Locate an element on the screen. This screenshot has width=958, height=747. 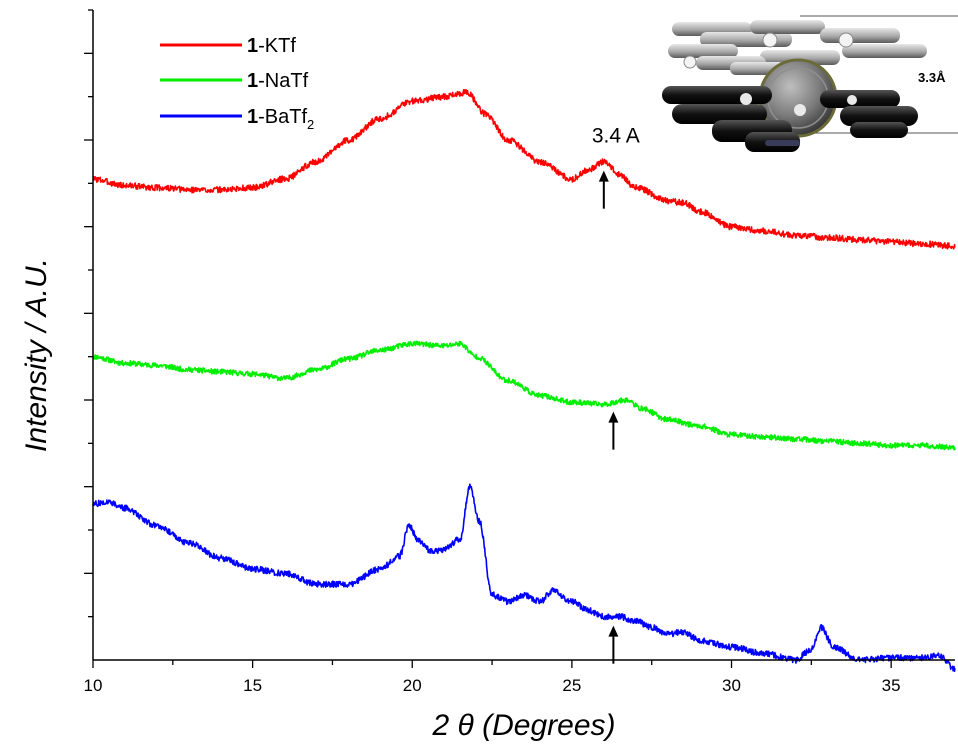
peak-arrow-batf2 is located at coordinates (613, 644).